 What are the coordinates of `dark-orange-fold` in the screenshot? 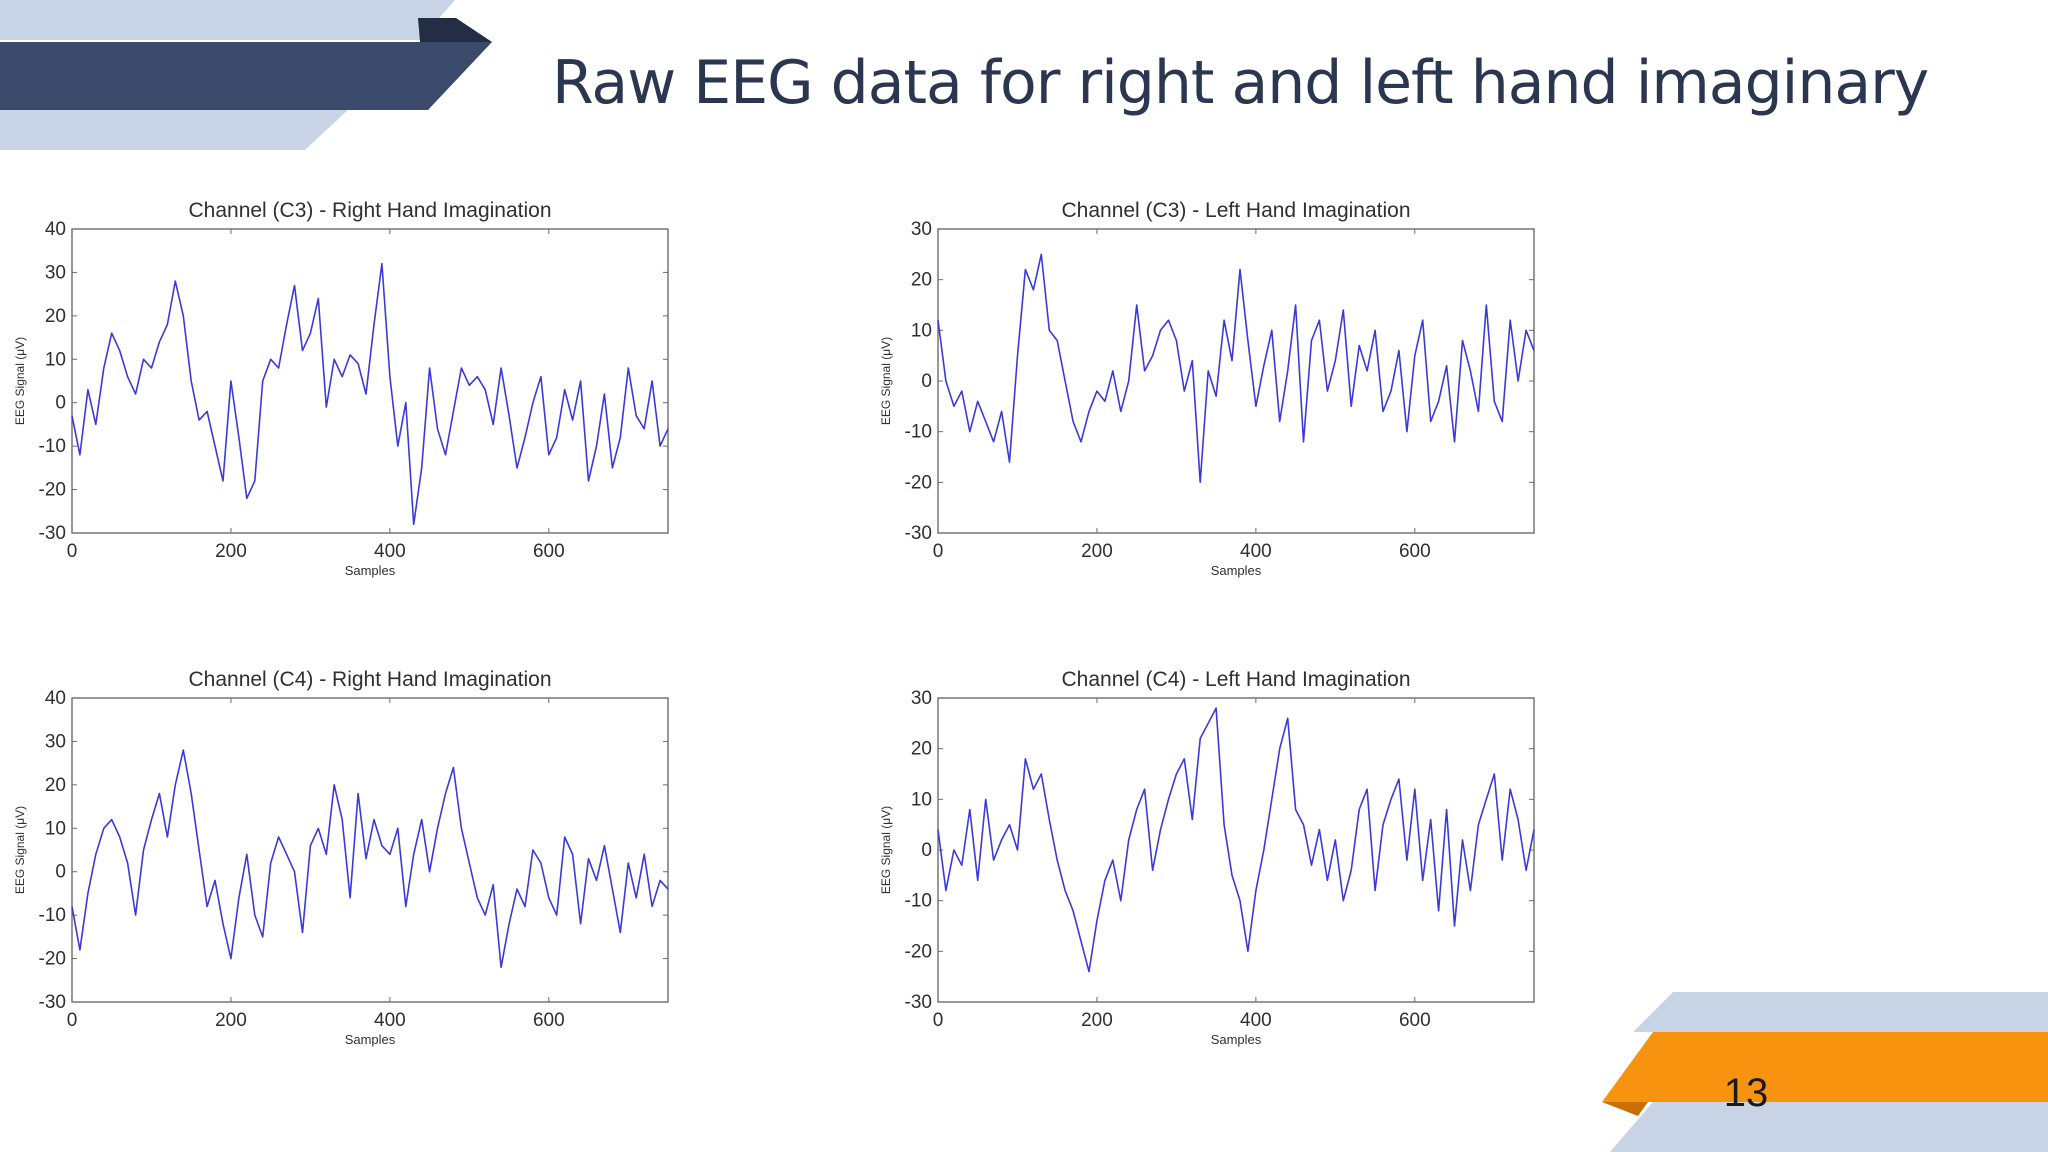 It's located at (1625, 1109).